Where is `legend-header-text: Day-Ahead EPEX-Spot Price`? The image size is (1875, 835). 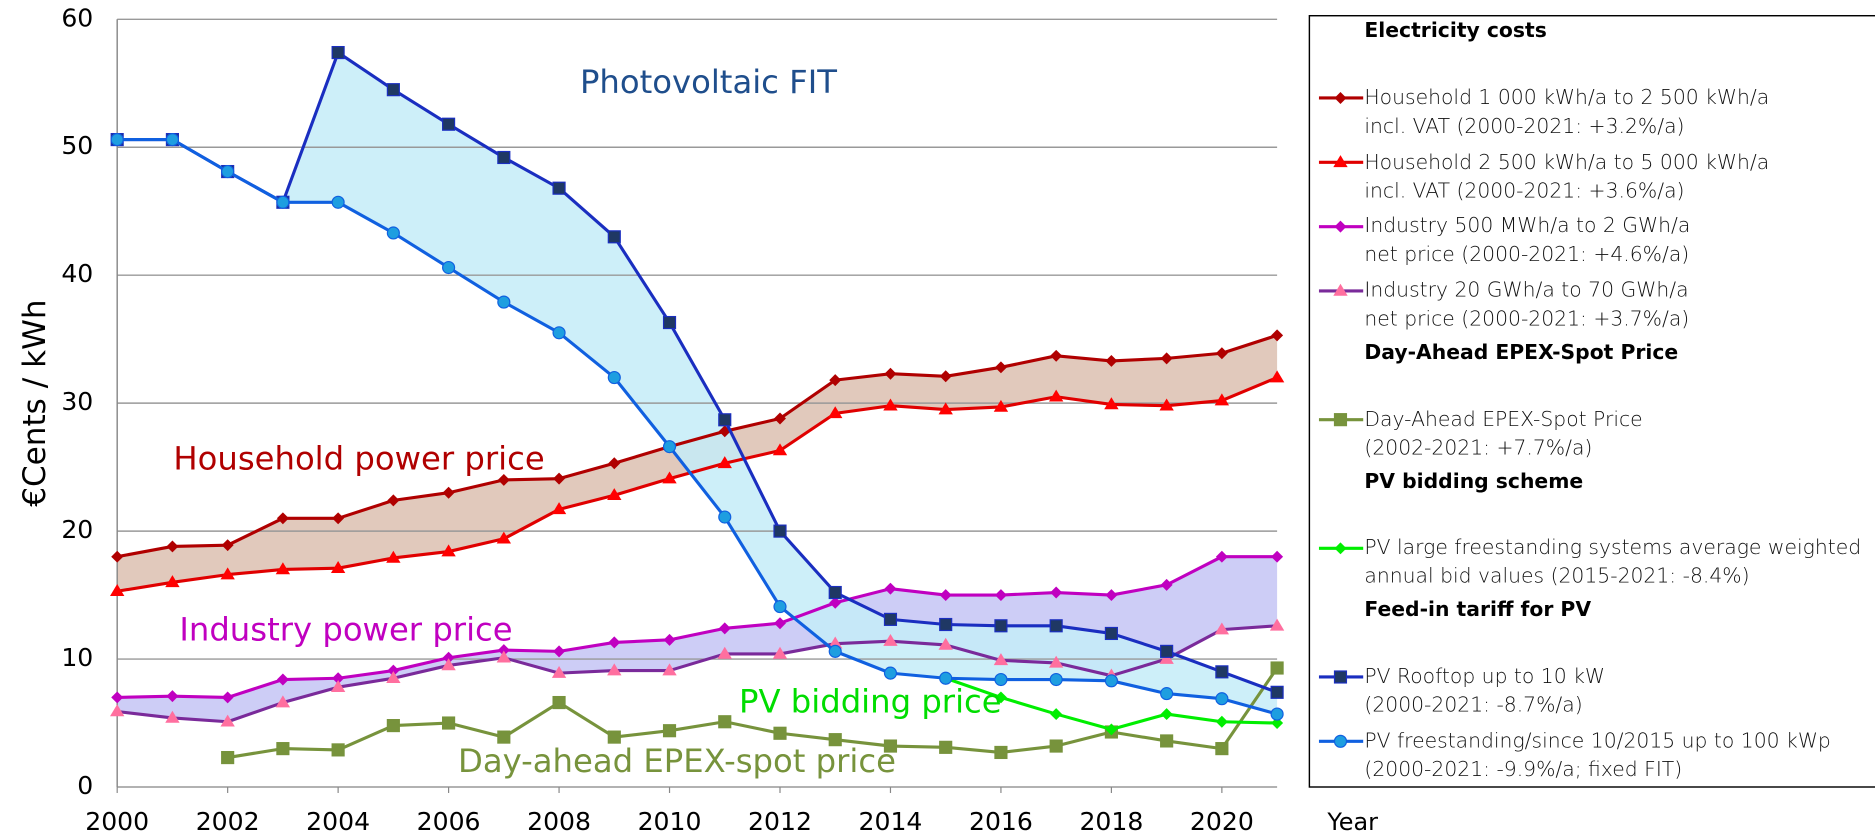
legend-header-text: Day-Ahead EPEX-Spot Price is located at coordinates (1521, 352).